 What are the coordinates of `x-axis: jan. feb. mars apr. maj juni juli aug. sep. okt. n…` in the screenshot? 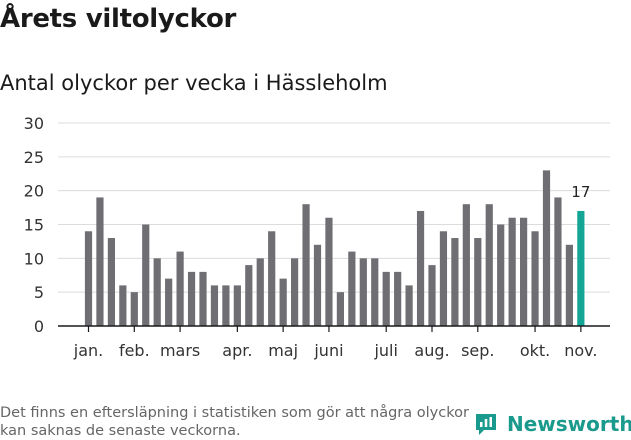 It's located at (334, 342).